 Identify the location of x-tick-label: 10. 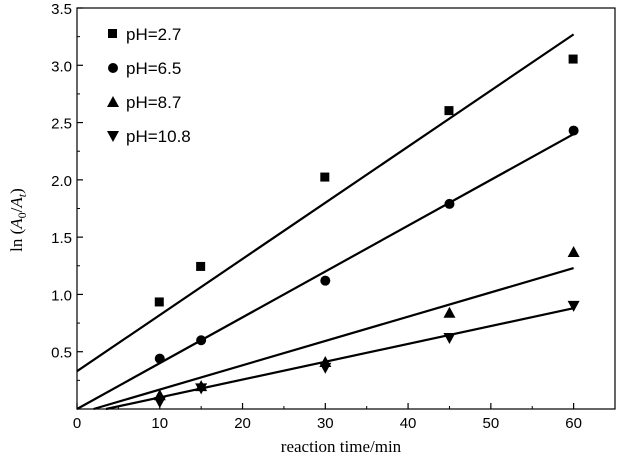
(159, 423).